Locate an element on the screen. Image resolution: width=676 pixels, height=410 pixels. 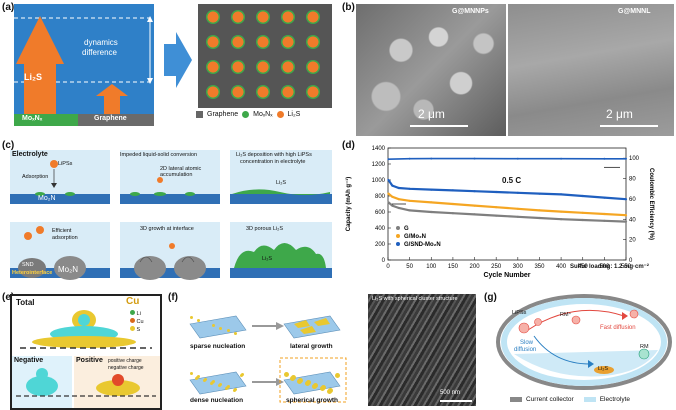
panel-c-label: (c) is located at coordinates (8, 145).